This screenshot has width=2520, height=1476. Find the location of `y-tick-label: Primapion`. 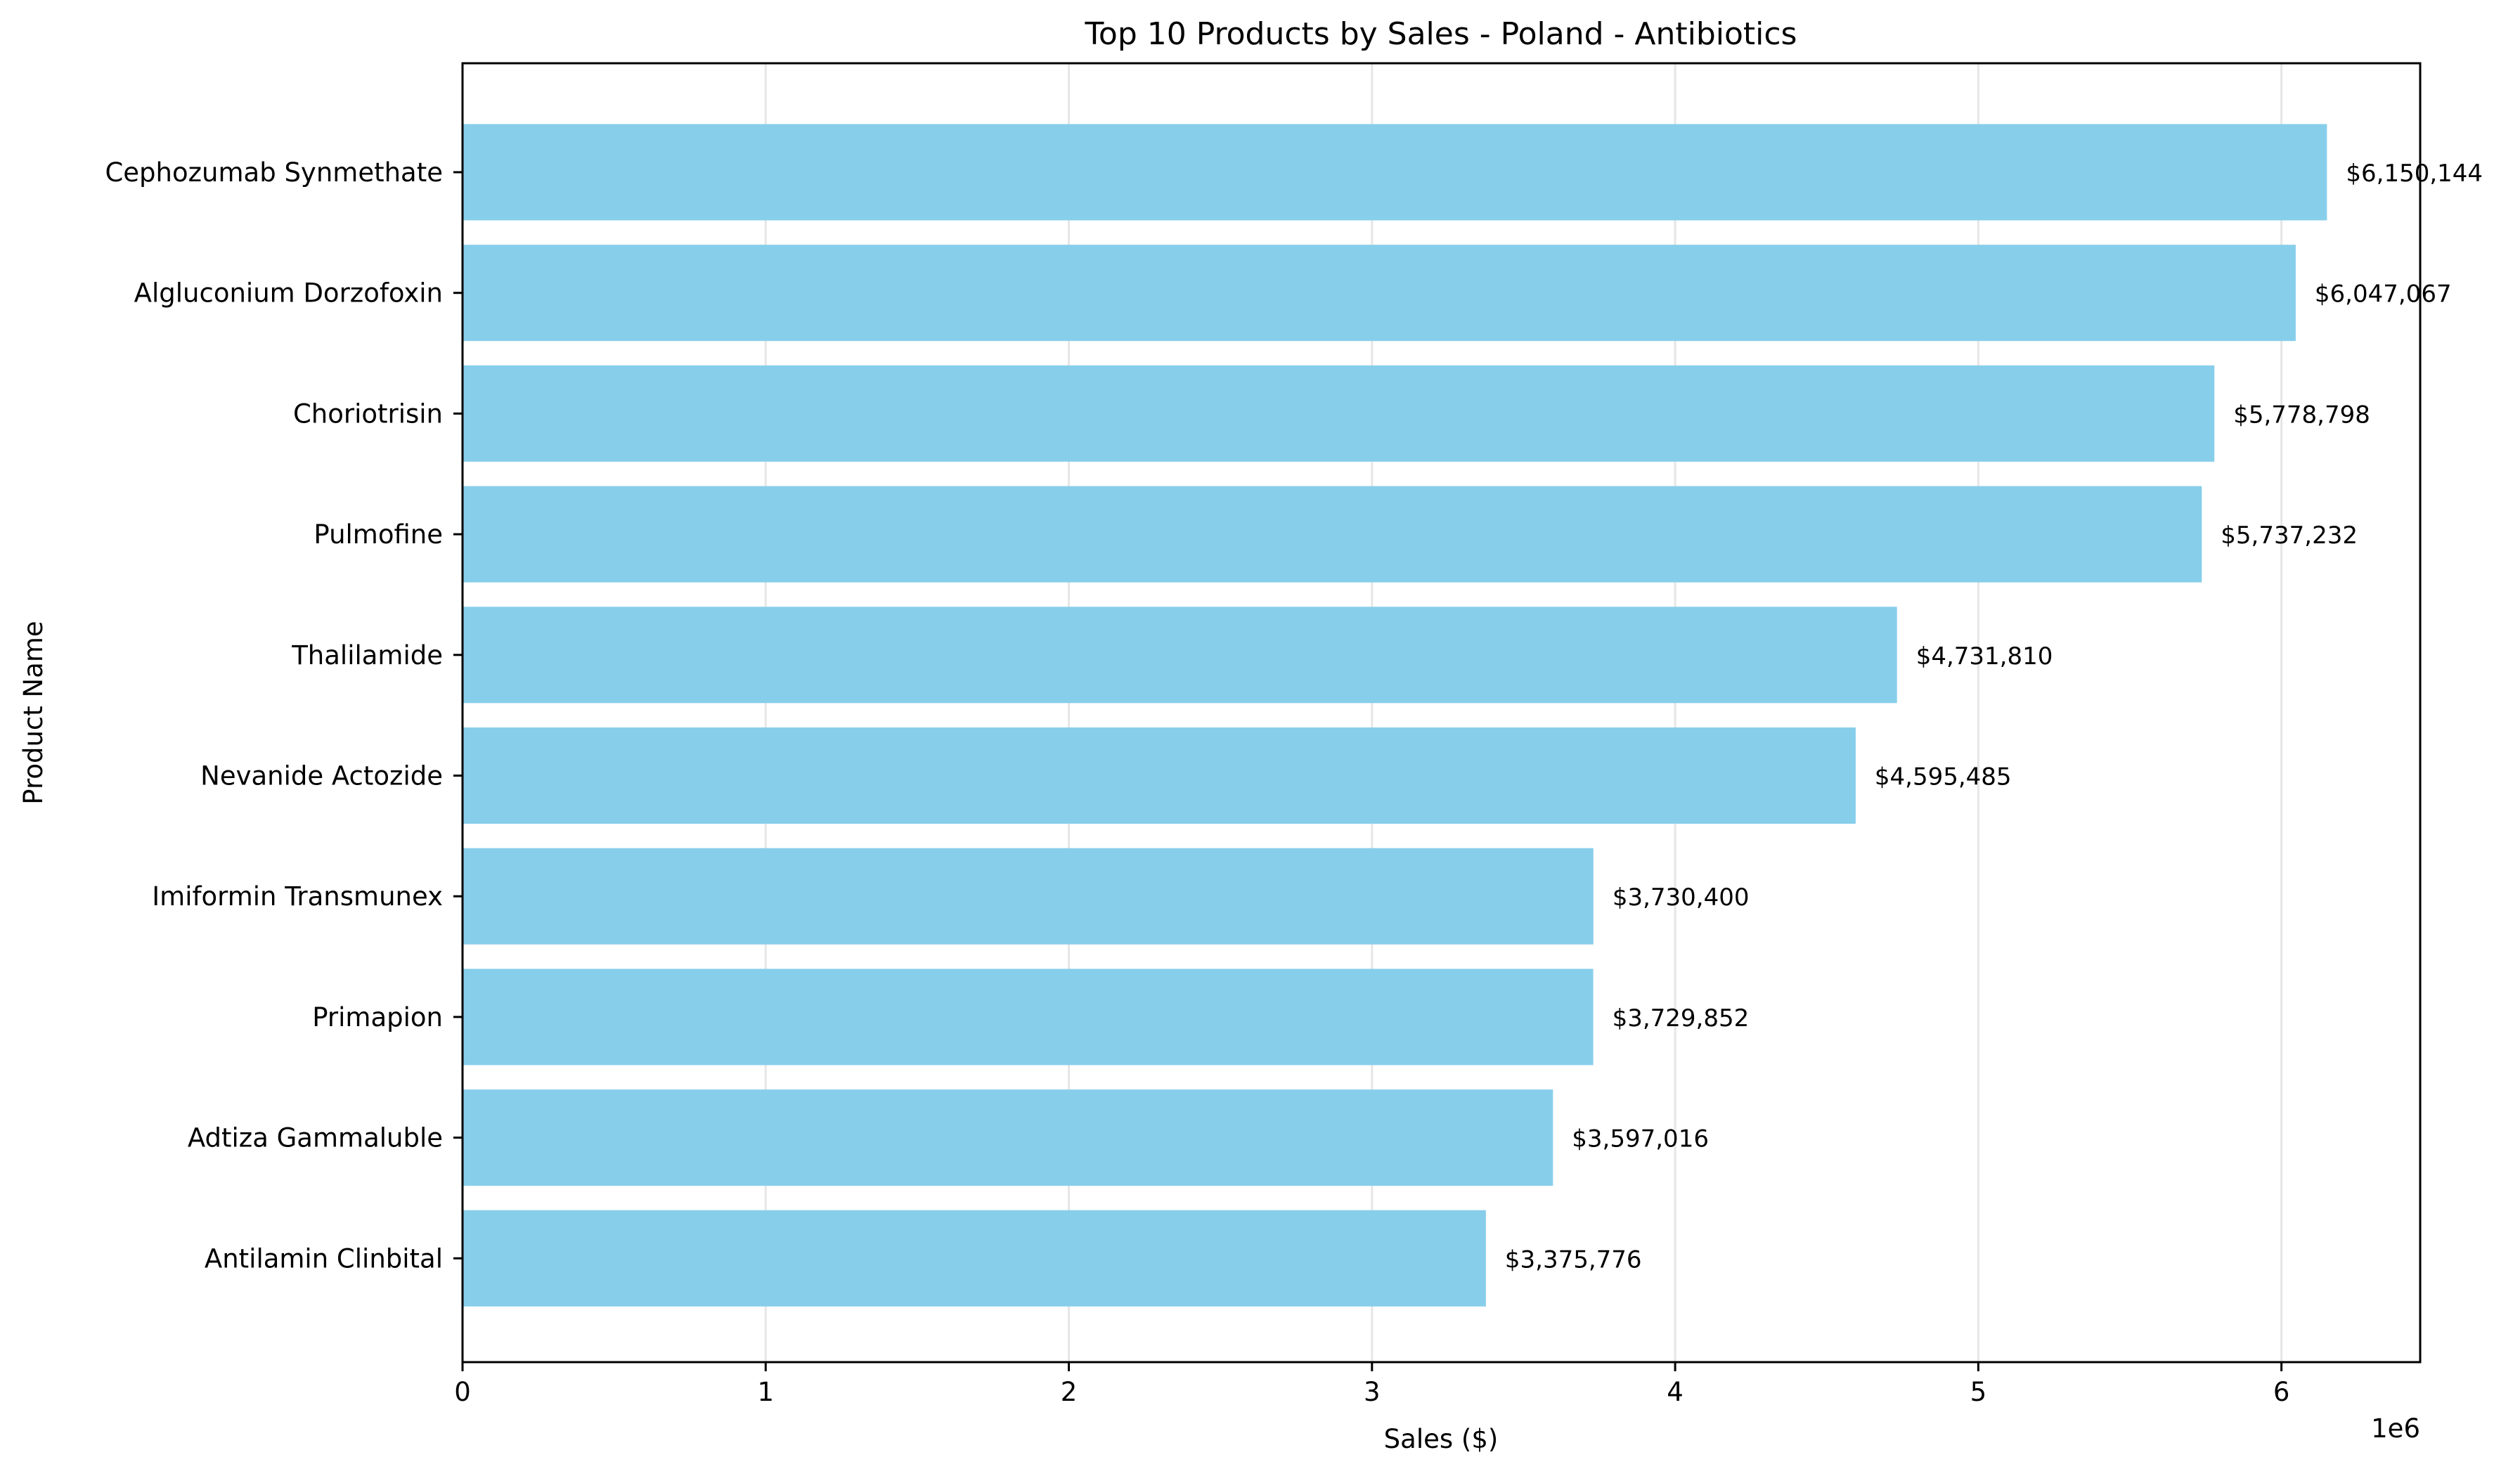

y-tick-label: Primapion is located at coordinates (377, 1017).